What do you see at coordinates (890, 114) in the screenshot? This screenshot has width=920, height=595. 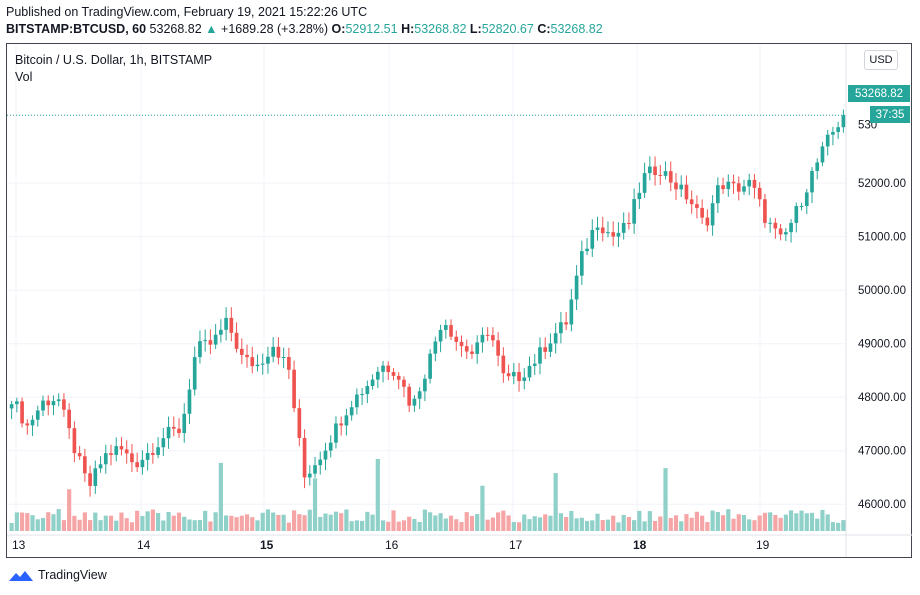 I see `bar-countdown-tag: 37:35` at bounding box center [890, 114].